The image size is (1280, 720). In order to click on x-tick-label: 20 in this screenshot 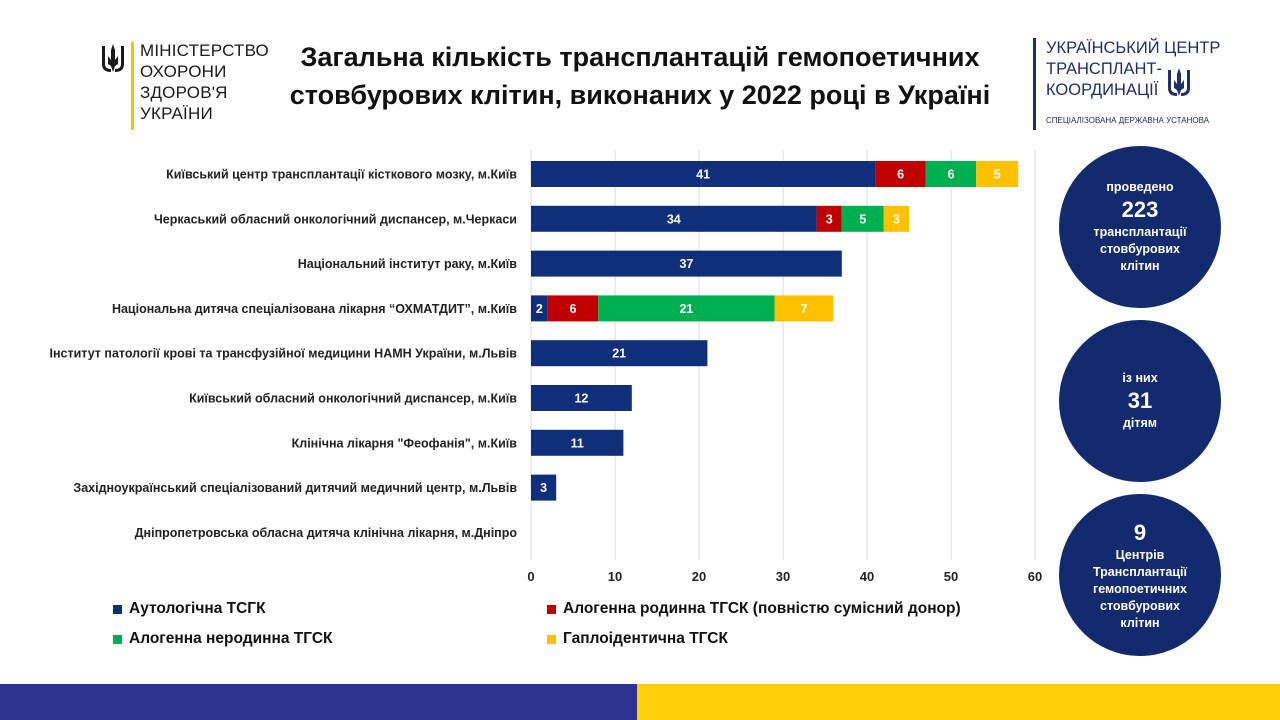, I will do `click(699, 576)`.